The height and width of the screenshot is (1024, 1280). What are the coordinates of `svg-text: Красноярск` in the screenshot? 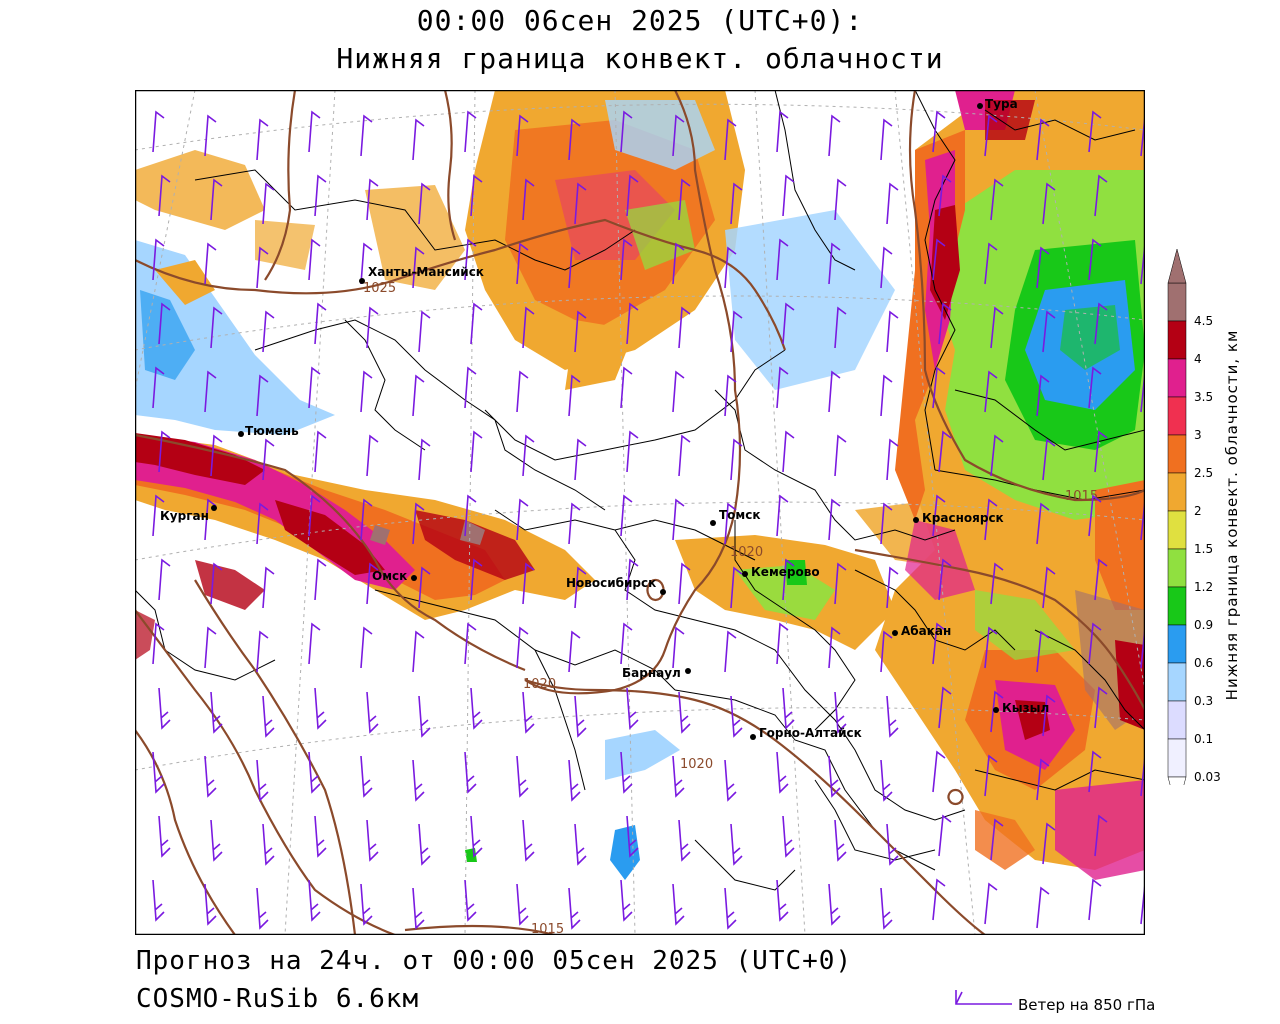 It's located at (963, 518).